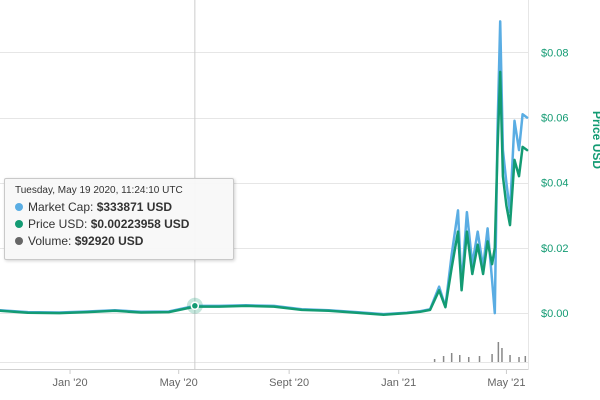  Describe the element at coordinates (398, 383) in the screenshot. I see `x-tick-label: Jan '21` at that location.